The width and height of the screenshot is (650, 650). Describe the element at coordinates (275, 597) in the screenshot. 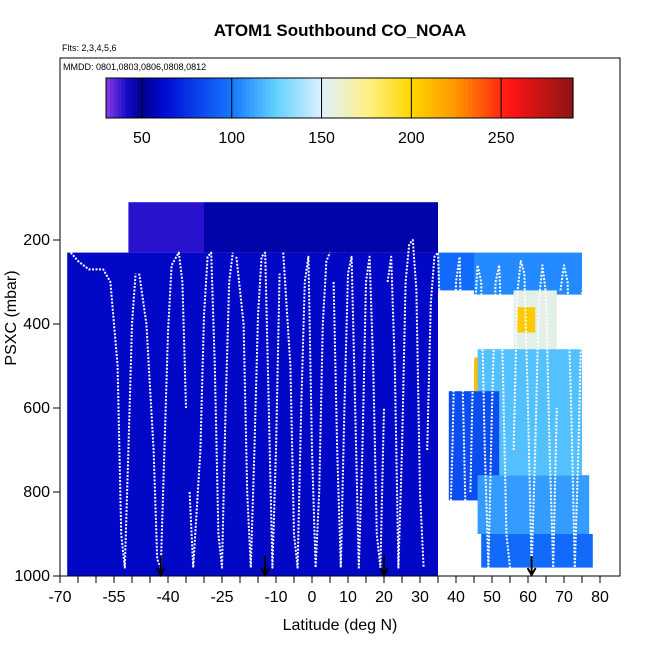

I see `x-tick-label: -10` at that location.